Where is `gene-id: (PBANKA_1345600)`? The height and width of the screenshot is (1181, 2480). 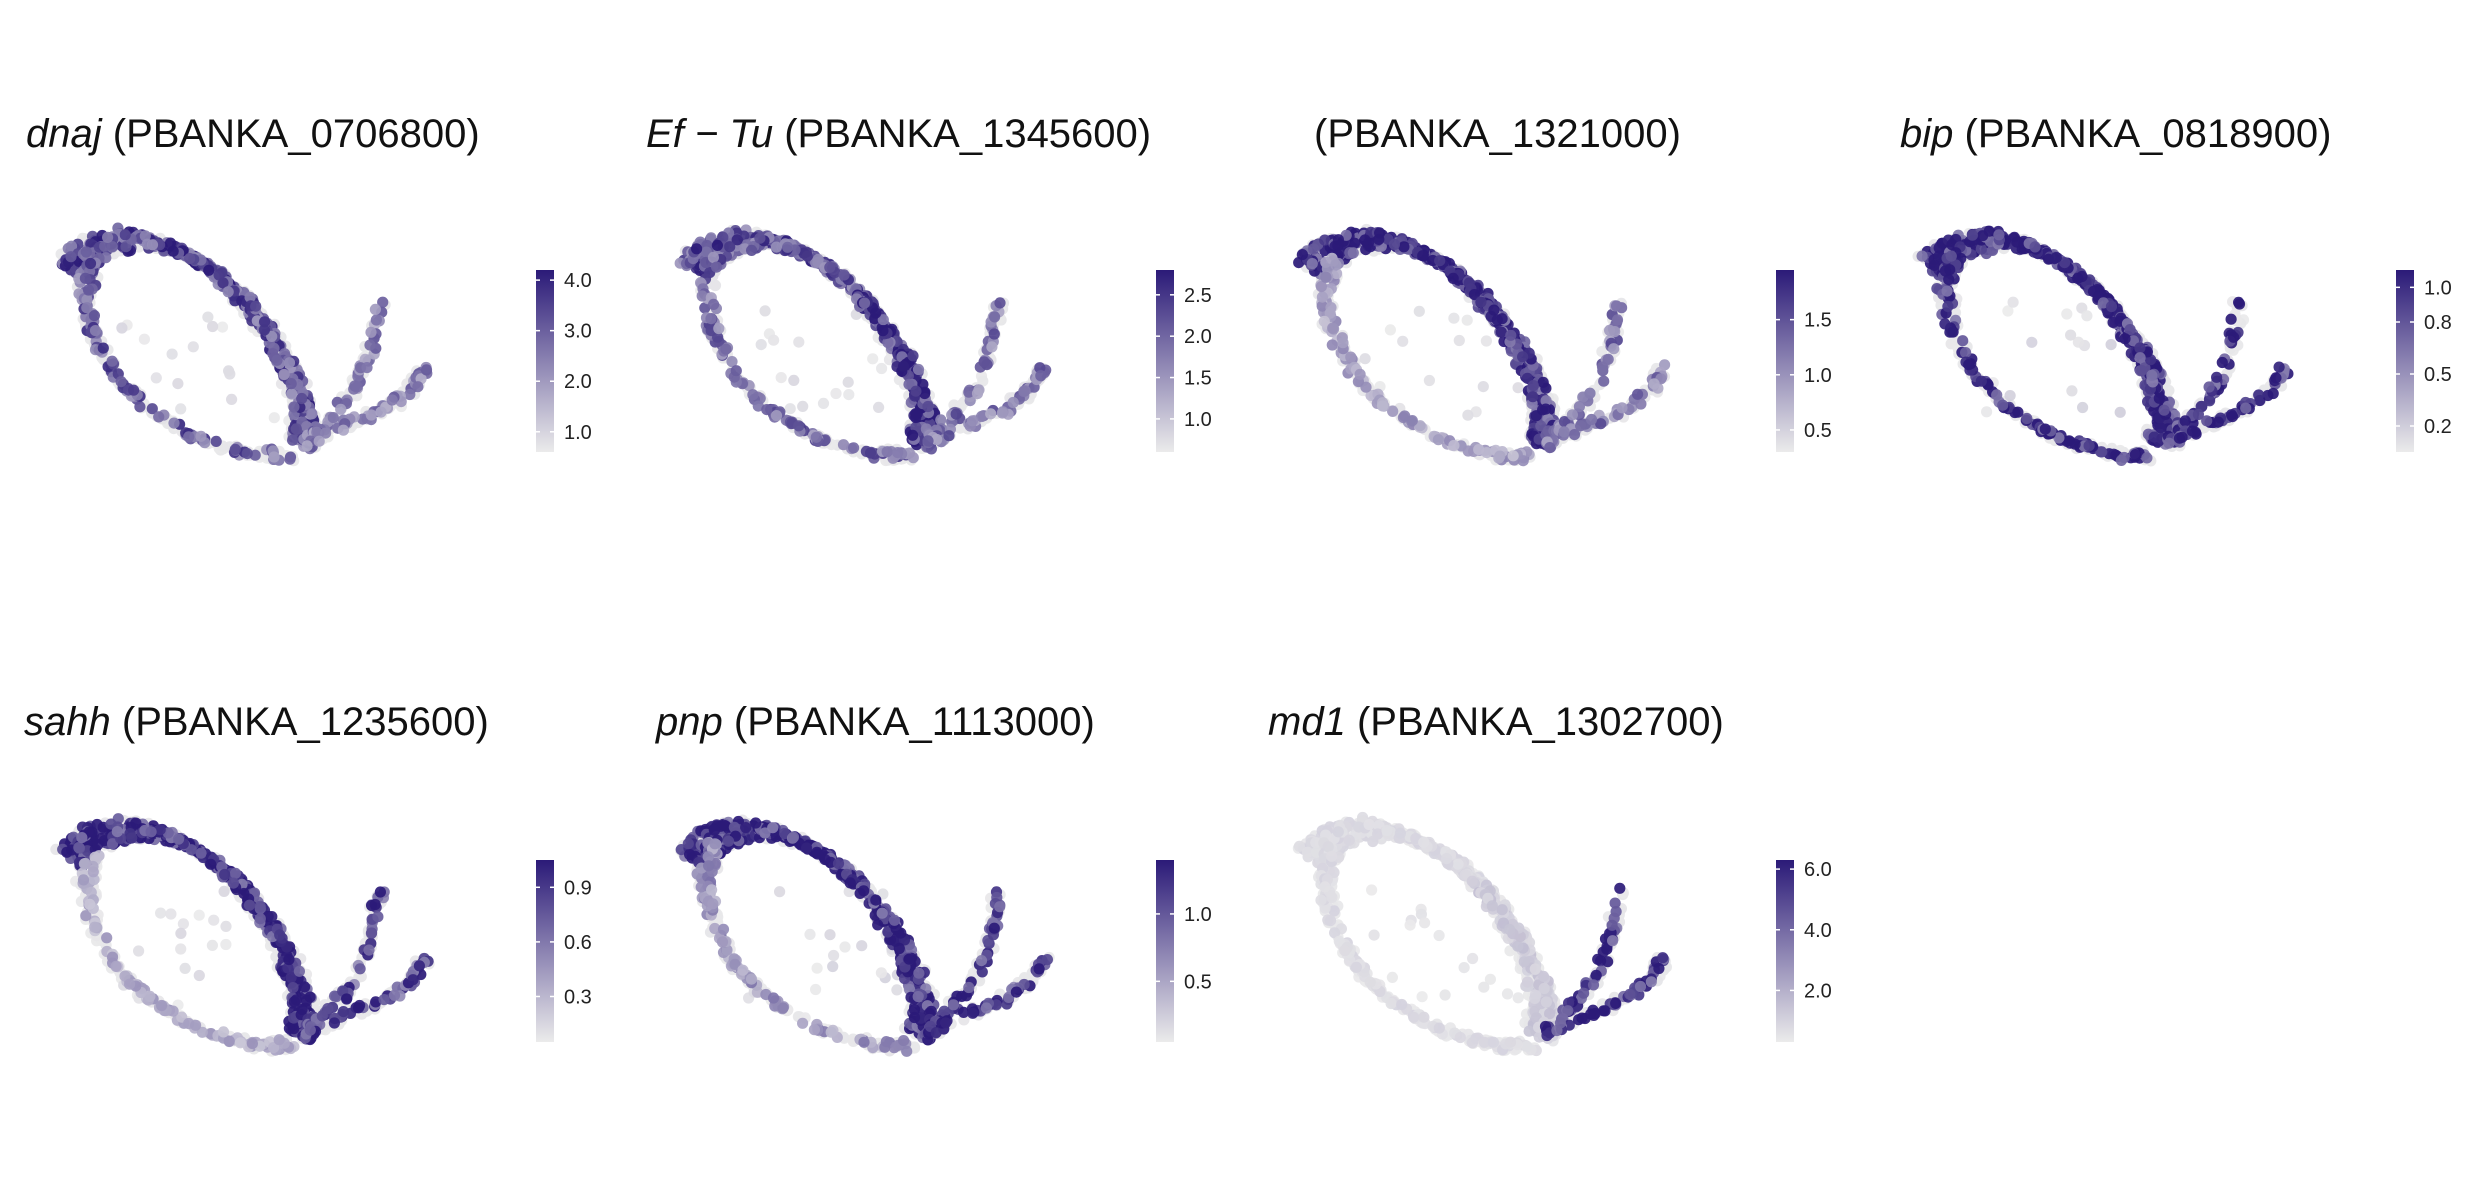 gene-id: (PBANKA_1345600) is located at coordinates (968, 134).